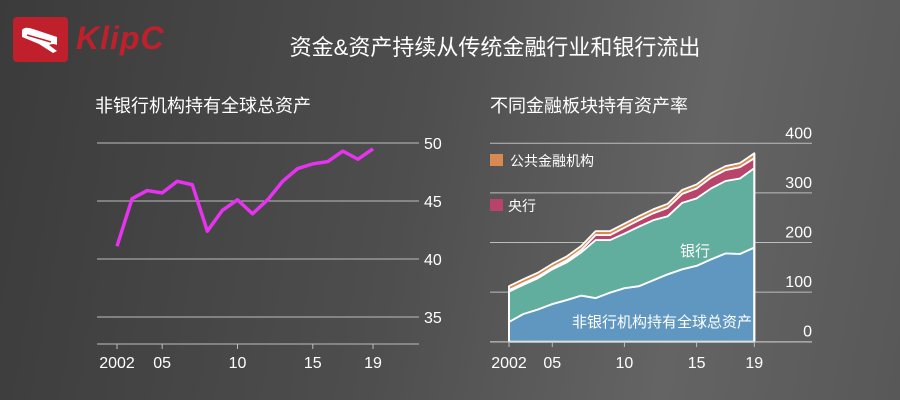 Image resolution: width=900 pixels, height=400 pixels. What do you see at coordinates (496, 205) in the screenshot?
I see `legend-swatch-central-bank` at bounding box center [496, 205].